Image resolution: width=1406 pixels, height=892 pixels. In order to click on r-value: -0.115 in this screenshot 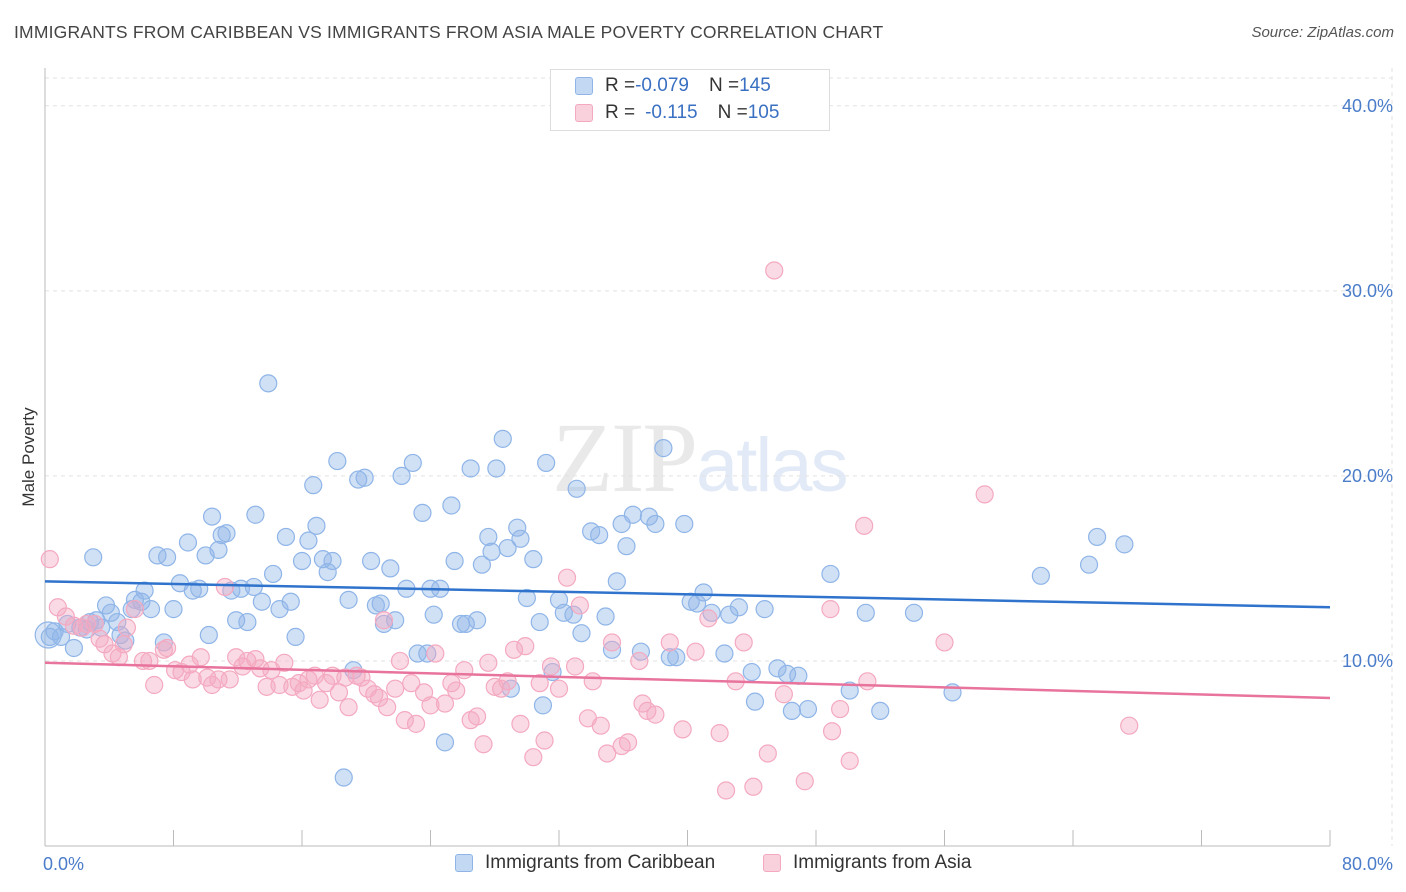, I will do `click(671, 112)`.